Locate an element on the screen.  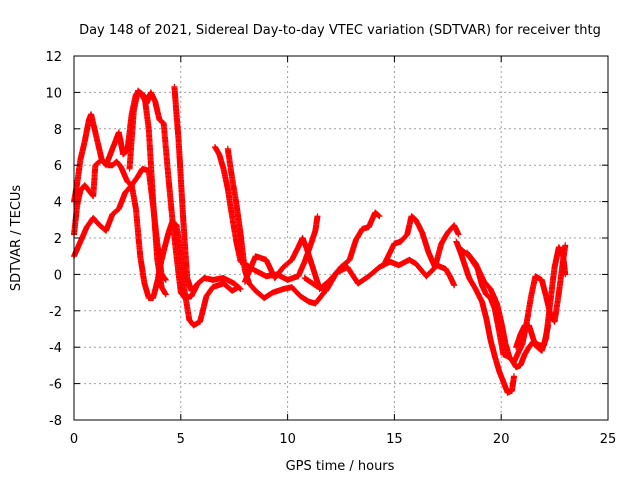
x-tick-label: 5 is located at coordinates (181, 439).